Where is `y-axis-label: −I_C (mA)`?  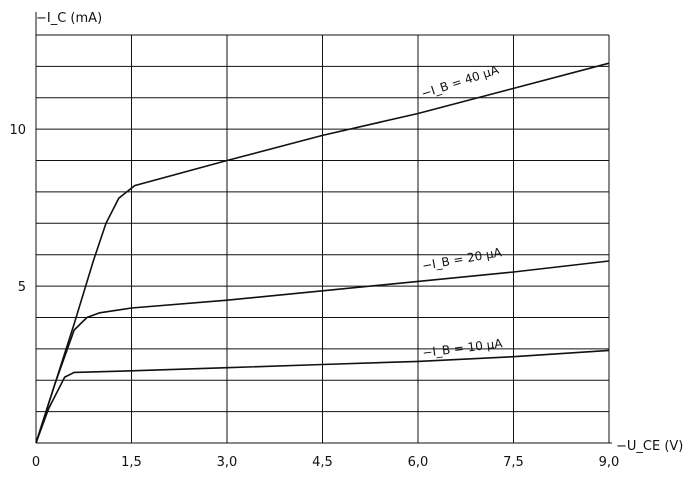 y-axis-label: −I_C (mA) is located at coordinates (69, 18).